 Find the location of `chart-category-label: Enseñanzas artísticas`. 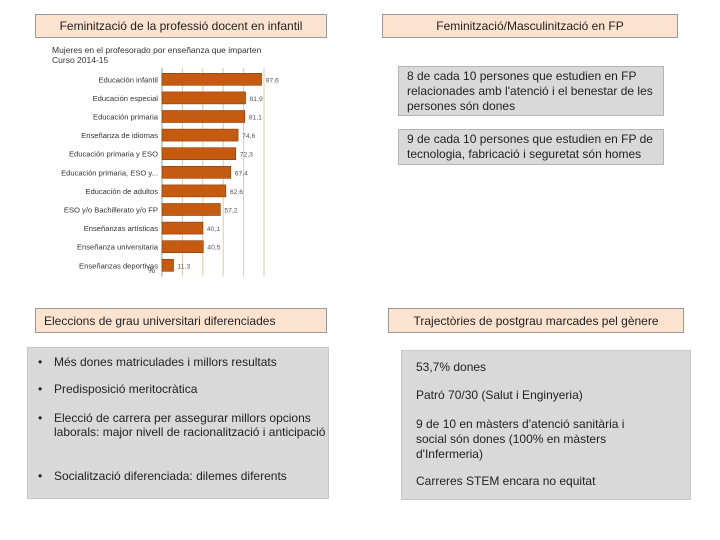

chart-category-label: Enseñanzas artísticas is located at coordinates (121, 228).